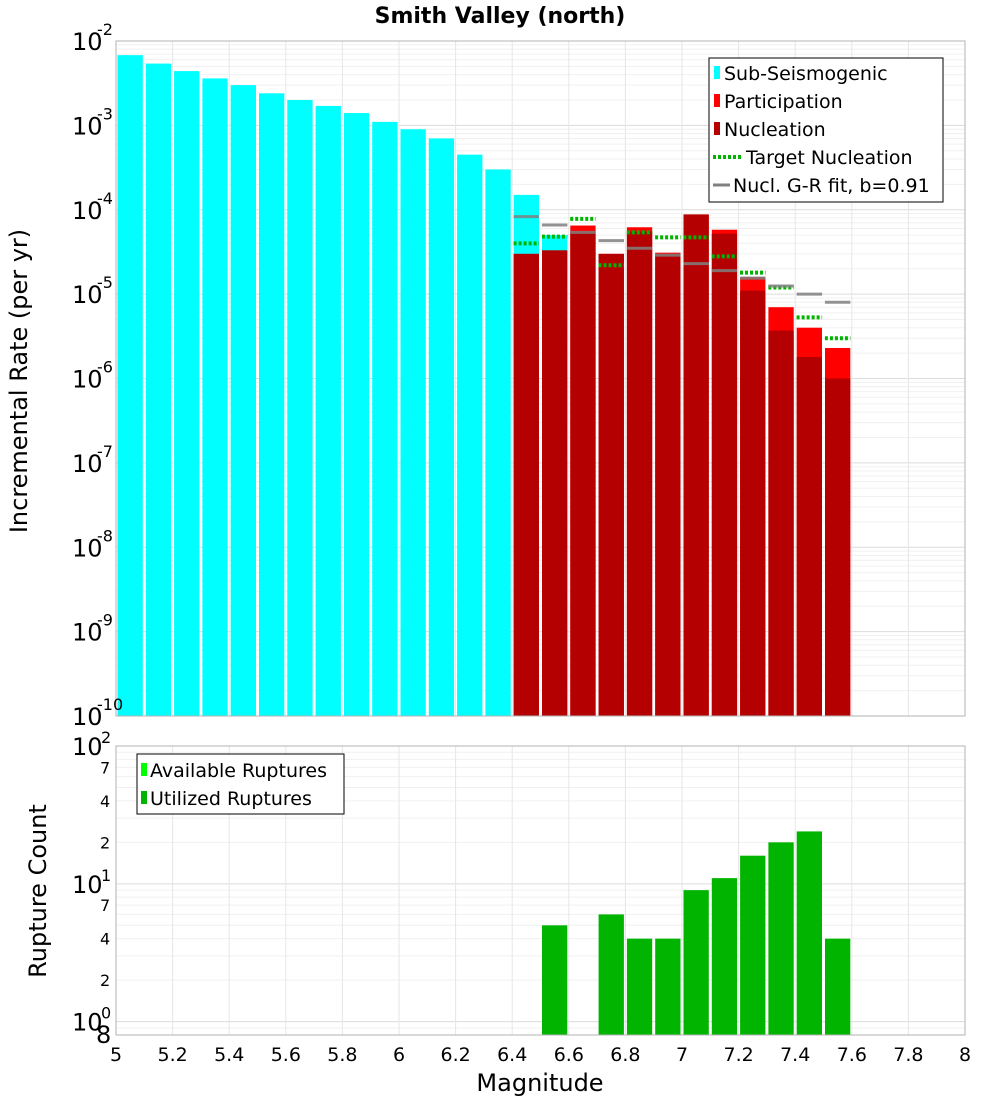 The height and width of the screenshot is (1100, 1000). I want to click on x-tick-label: 6, so click(399, 1055).